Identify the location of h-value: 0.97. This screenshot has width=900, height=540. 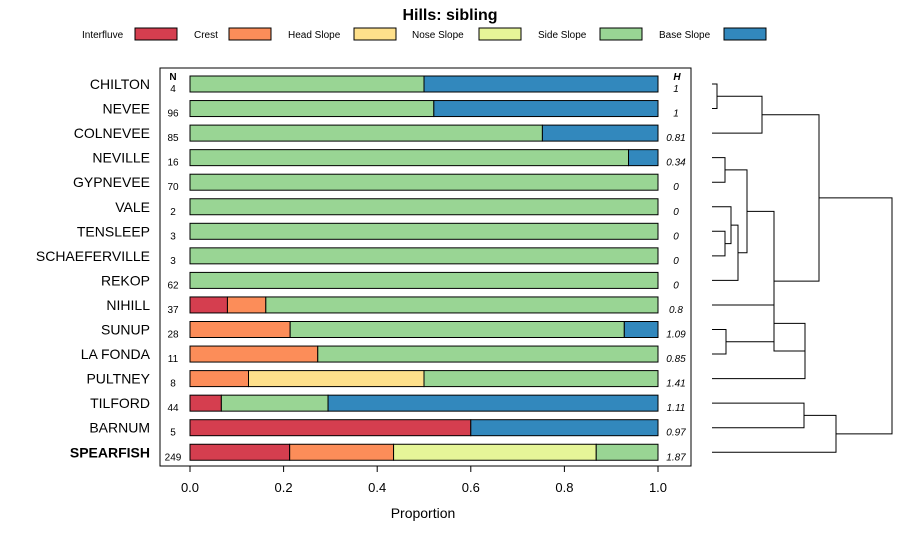
(676, 433).